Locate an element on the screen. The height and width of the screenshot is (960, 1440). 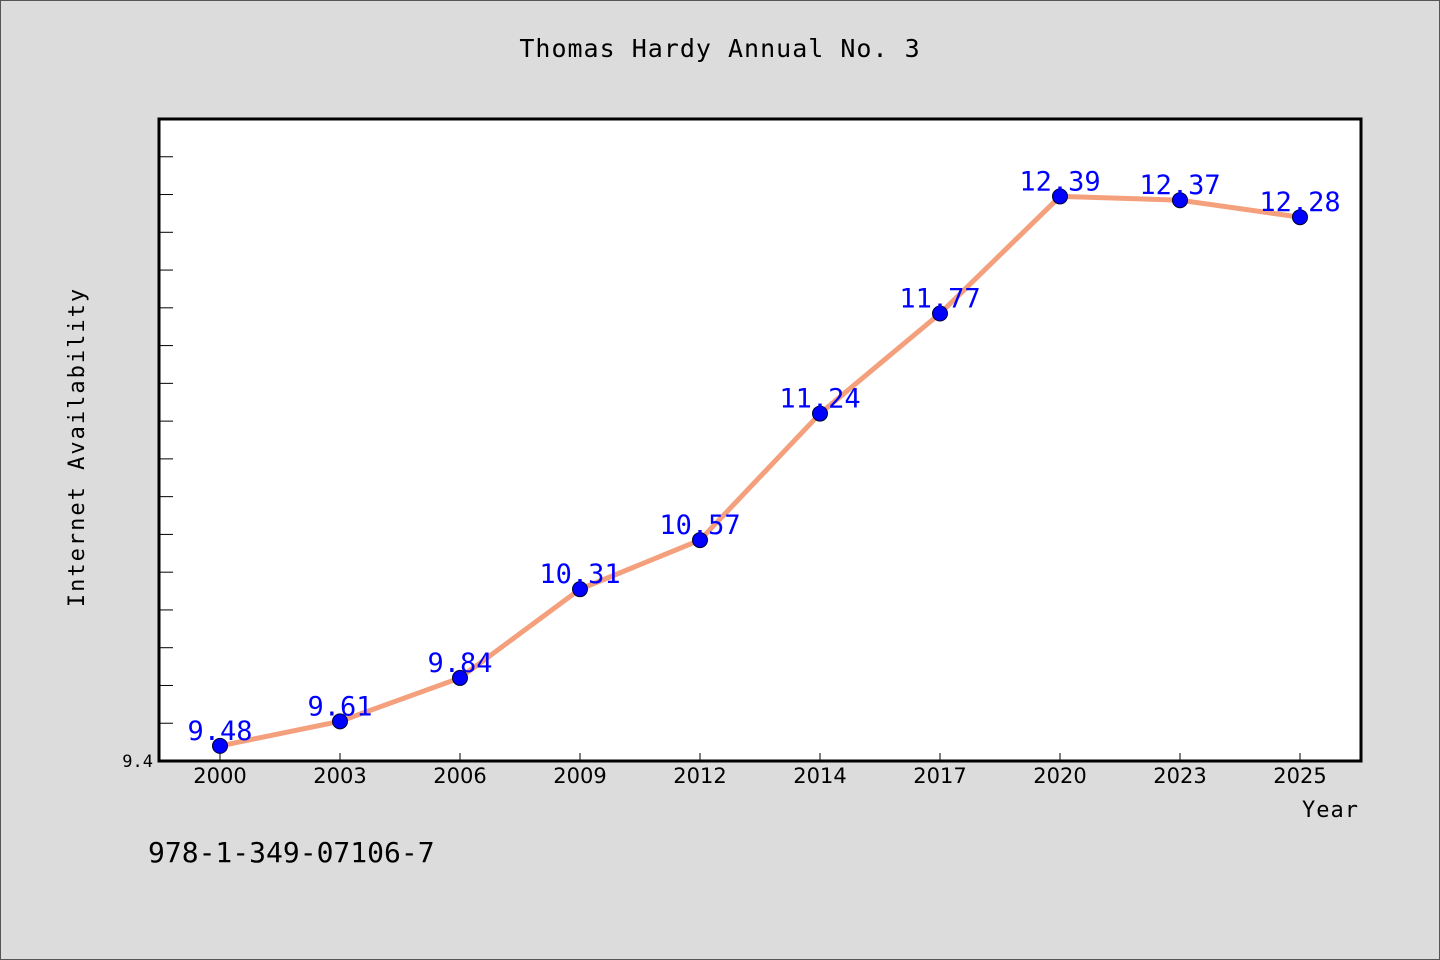
data-label: 10.31 is located at coordinates (579, 574).